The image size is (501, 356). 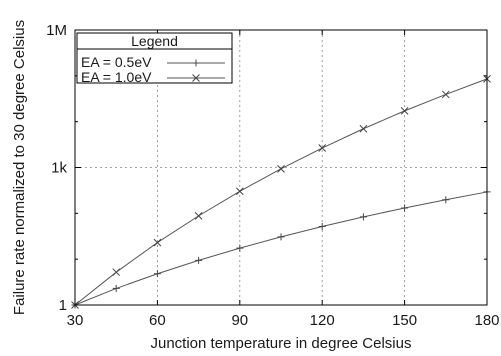 I want to click on x-tick-label: 150, so click(x=404, y=320).